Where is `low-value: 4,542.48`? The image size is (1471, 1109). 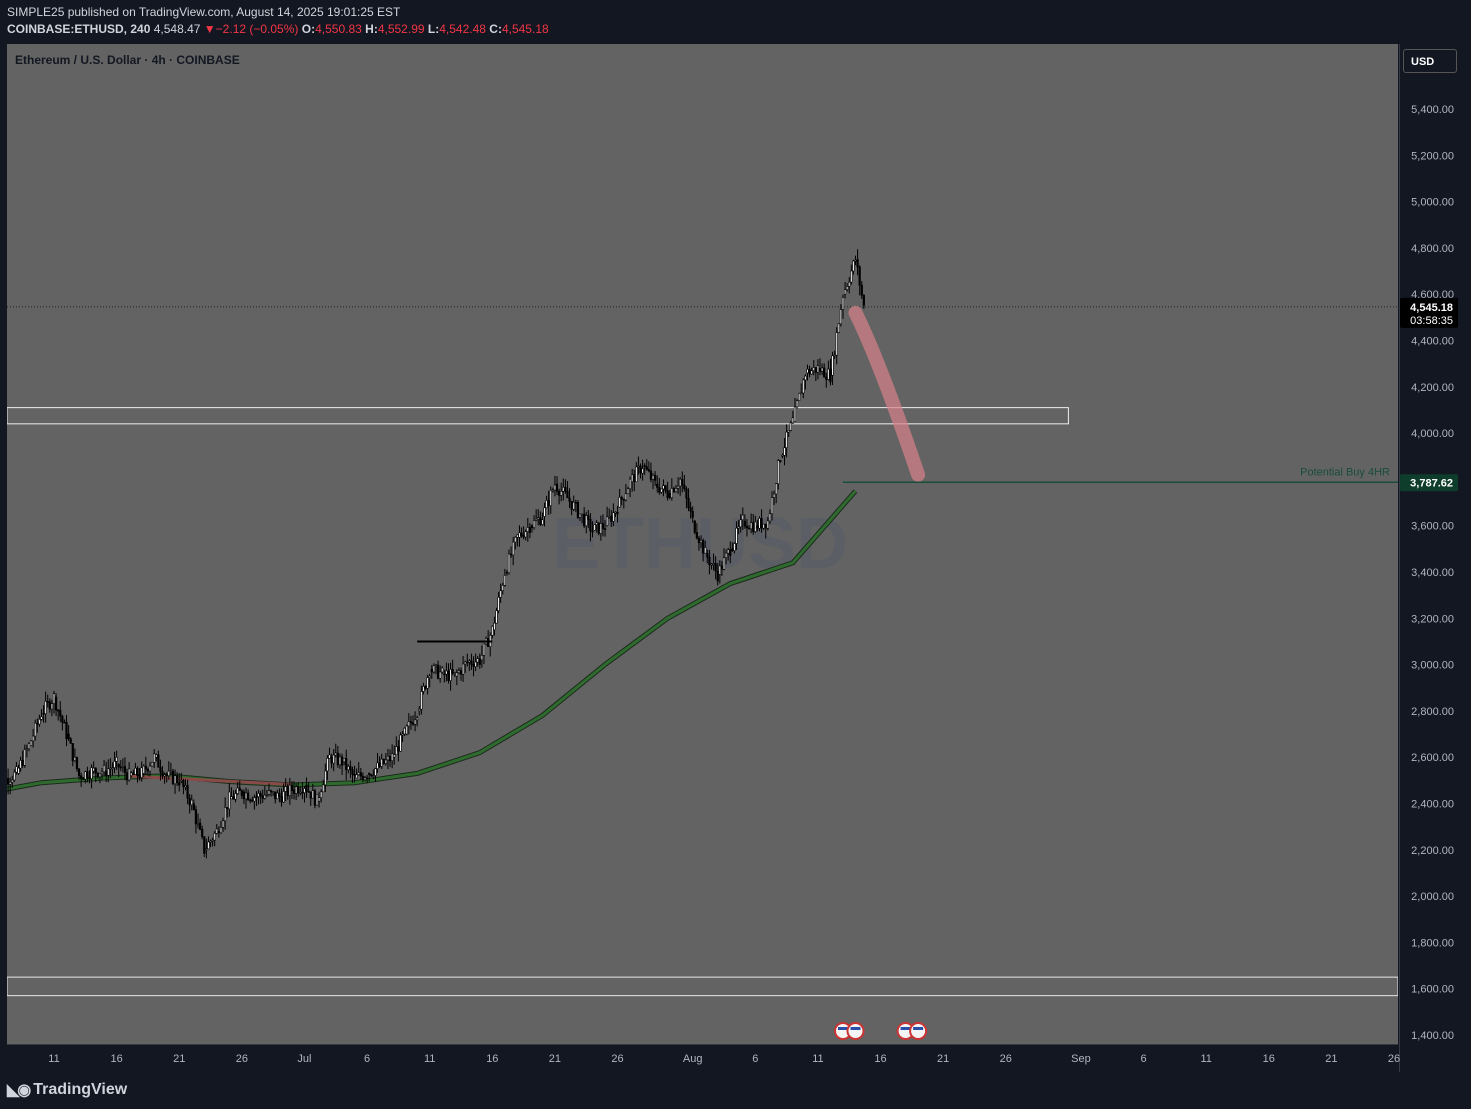
low-value: 4,542.48 is located at coordinates (462, 29).